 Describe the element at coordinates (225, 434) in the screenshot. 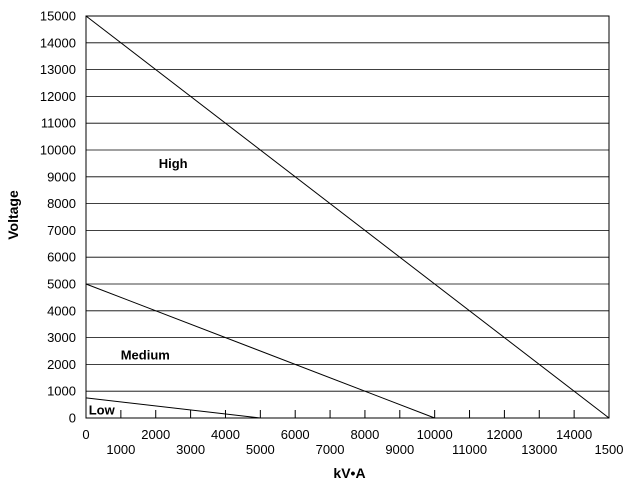

I see `x-tick-label: 4000` at that location.